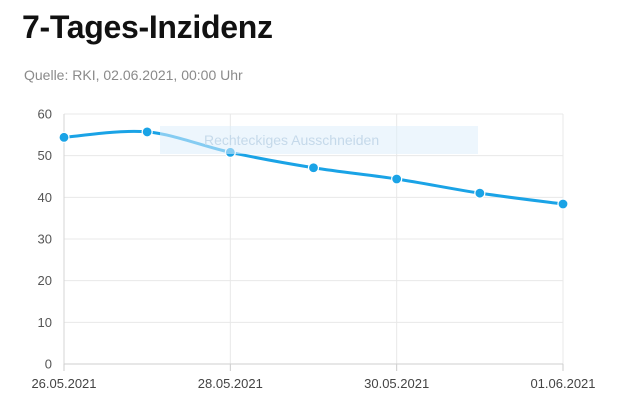  I want to click on y-tick-label: 40, so click(45, 197).